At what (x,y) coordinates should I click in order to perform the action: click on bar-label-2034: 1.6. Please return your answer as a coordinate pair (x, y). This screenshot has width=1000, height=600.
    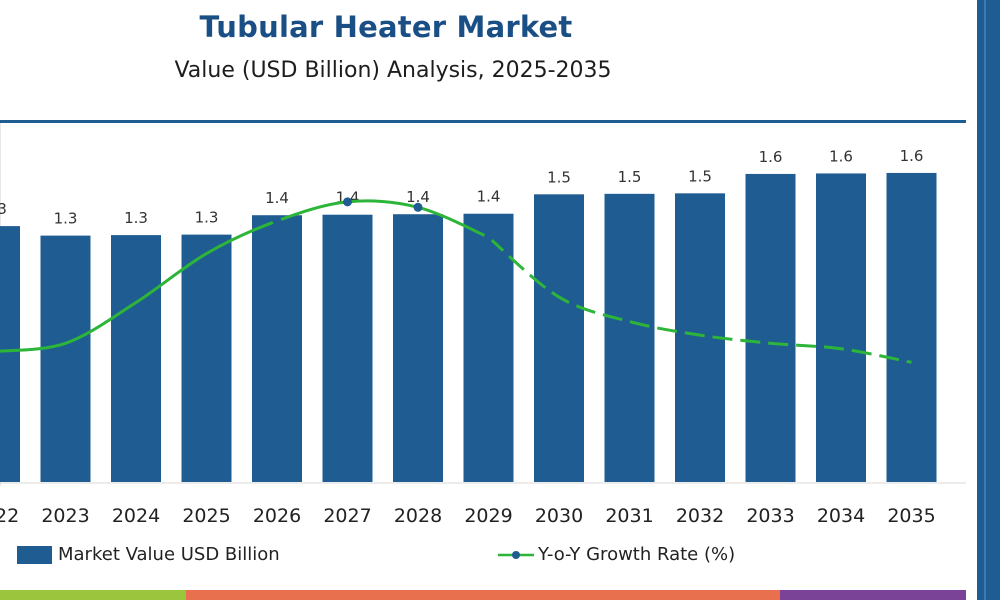
    Looking at the image, I should click on (841, 156).